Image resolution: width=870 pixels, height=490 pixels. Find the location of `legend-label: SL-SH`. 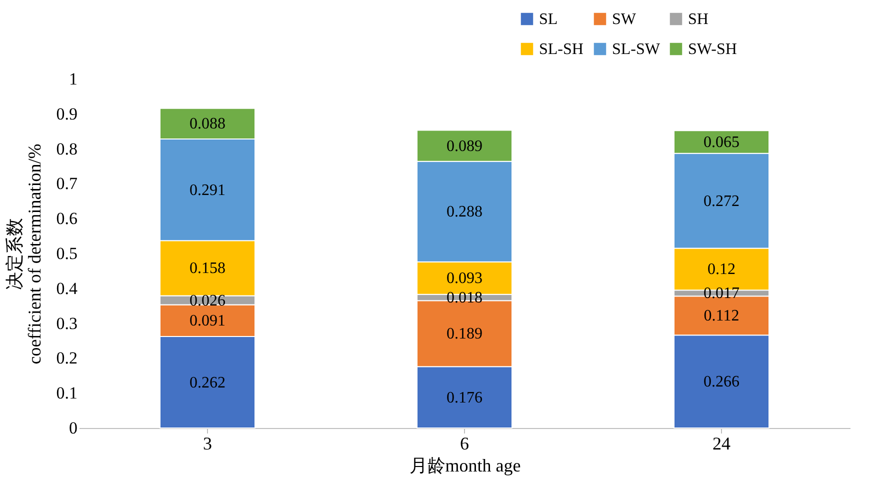

legend-label: SL-SH is located at coordinates (561, 49).